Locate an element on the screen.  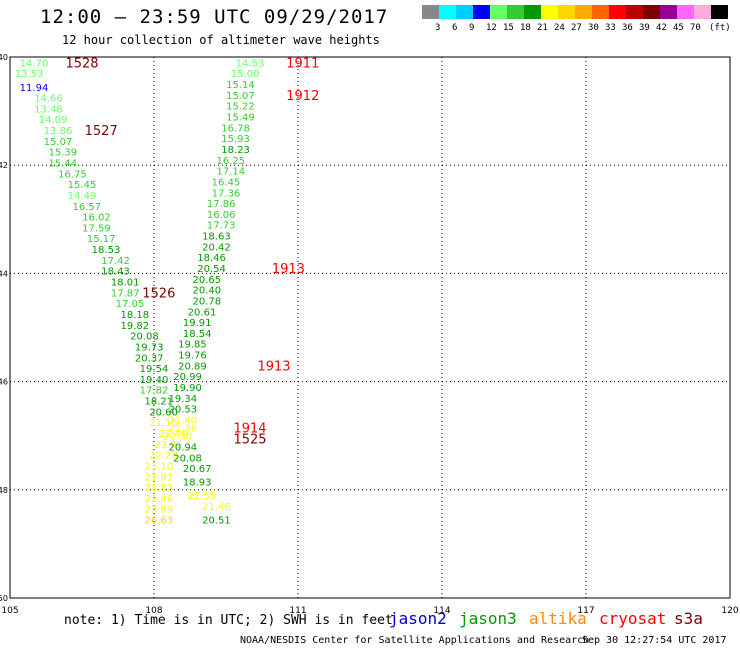
legend-label: 33 is located at coordinates (610, 28).